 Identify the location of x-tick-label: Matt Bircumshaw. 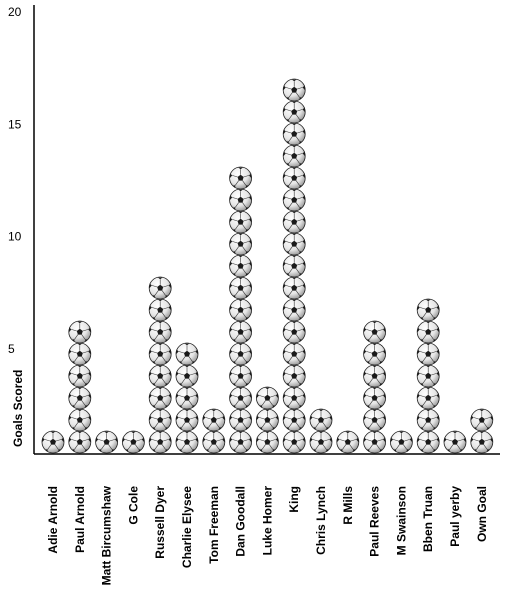
(107, 535).